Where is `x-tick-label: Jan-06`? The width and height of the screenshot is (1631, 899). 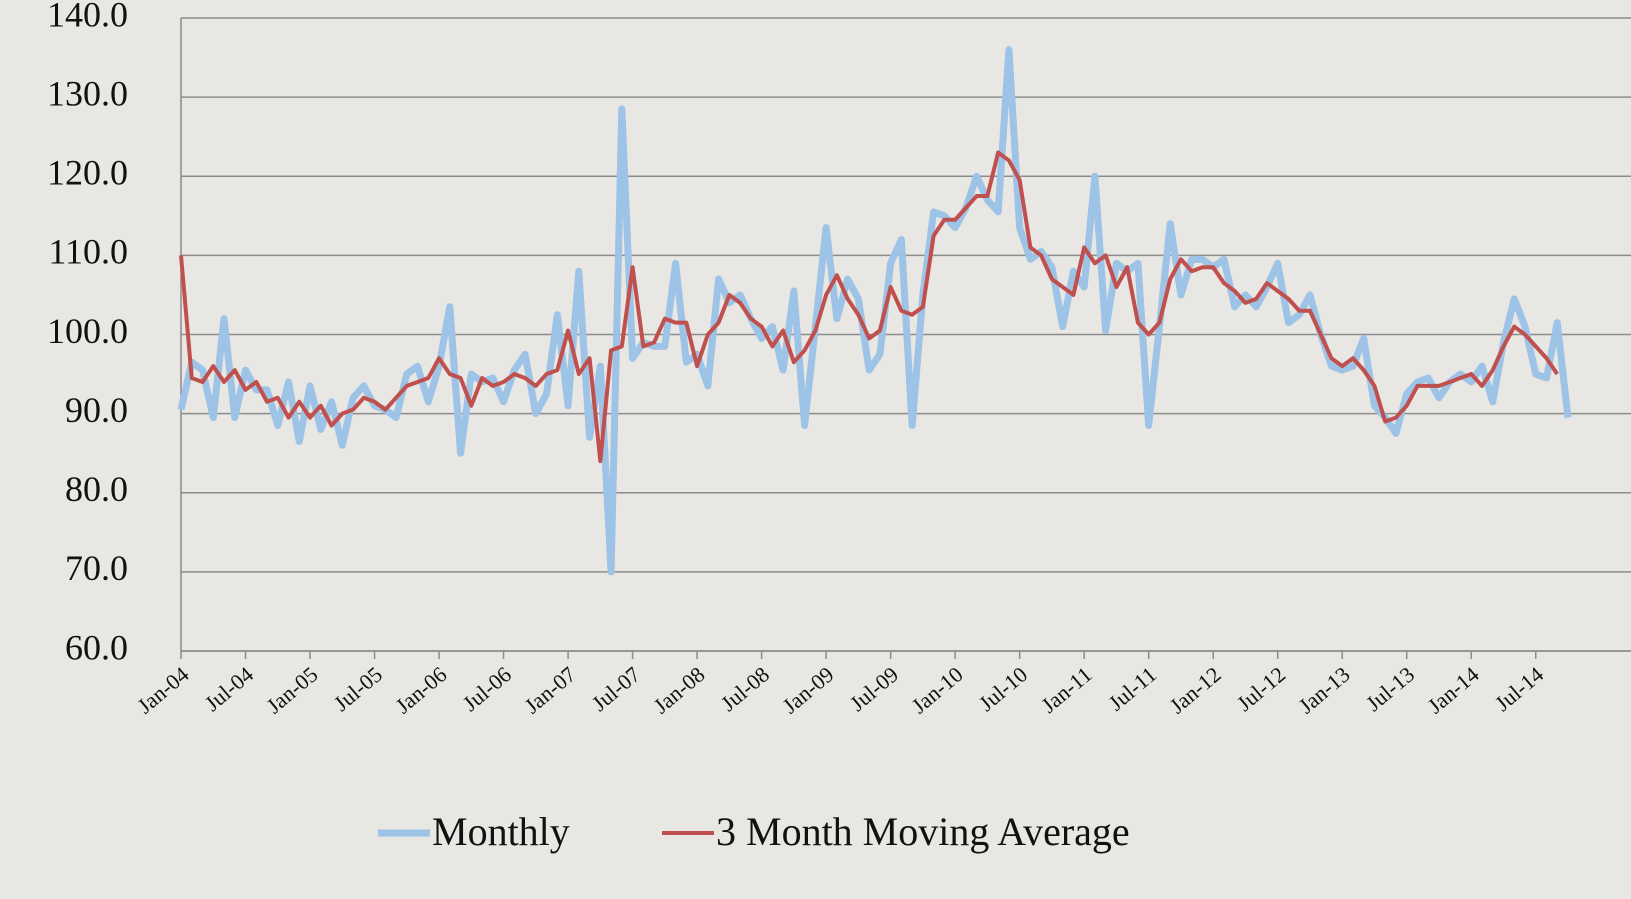
x-tick-label: Jan-06 is located at coordinates (421, 690).